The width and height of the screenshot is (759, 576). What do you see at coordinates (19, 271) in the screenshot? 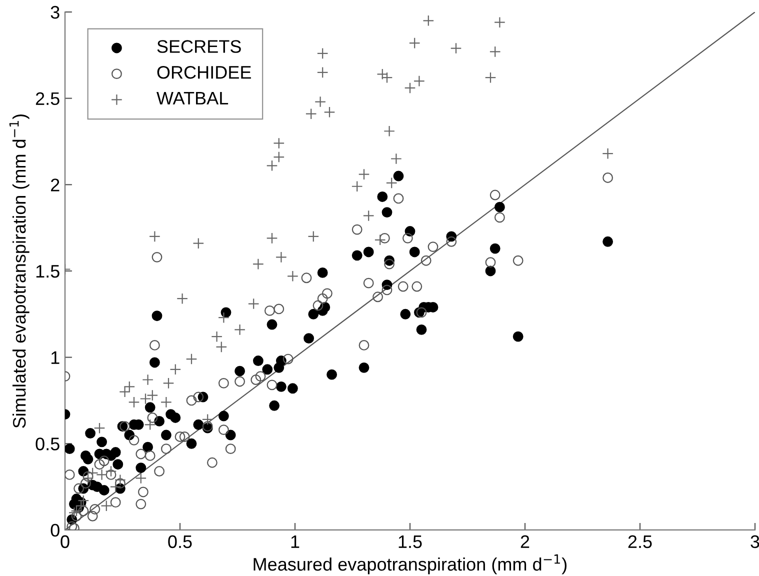
I see `y-axis-title: Simulated evapotranspiration (mm d$^{−1}$)` at bounding box center [19, 271].